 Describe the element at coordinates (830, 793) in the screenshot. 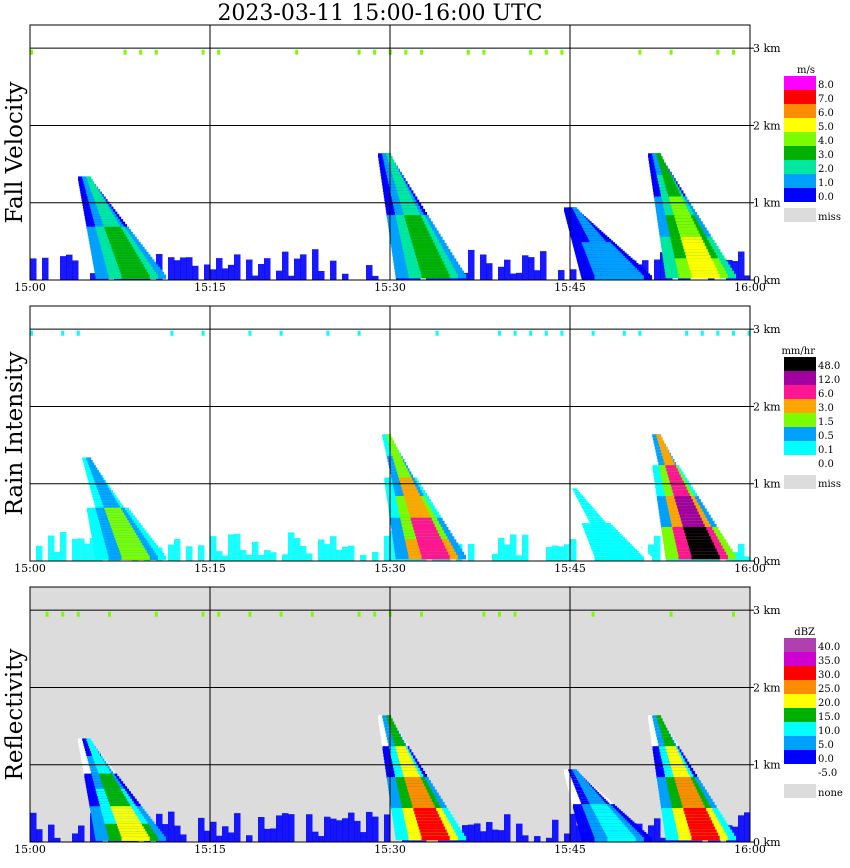

I see `colorbar-label: none` at that location.